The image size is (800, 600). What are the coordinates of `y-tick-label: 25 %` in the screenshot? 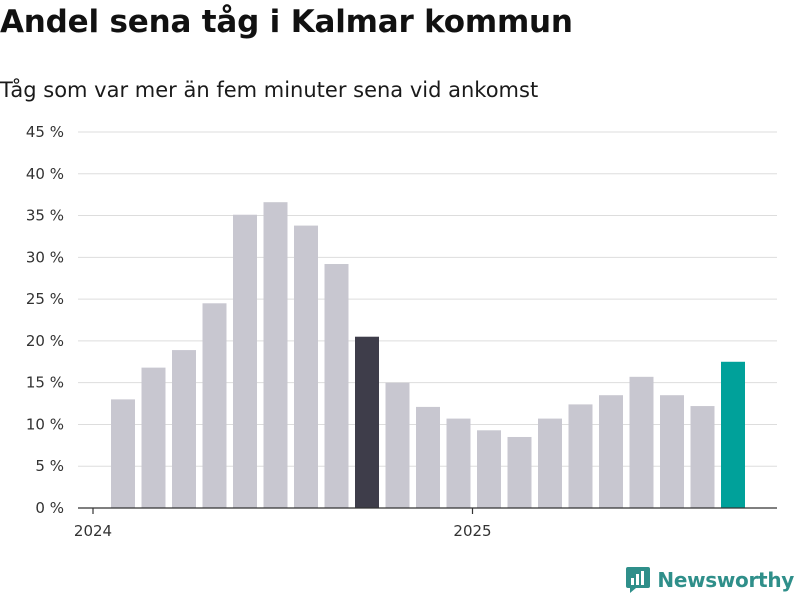 It's located at (45, 299).